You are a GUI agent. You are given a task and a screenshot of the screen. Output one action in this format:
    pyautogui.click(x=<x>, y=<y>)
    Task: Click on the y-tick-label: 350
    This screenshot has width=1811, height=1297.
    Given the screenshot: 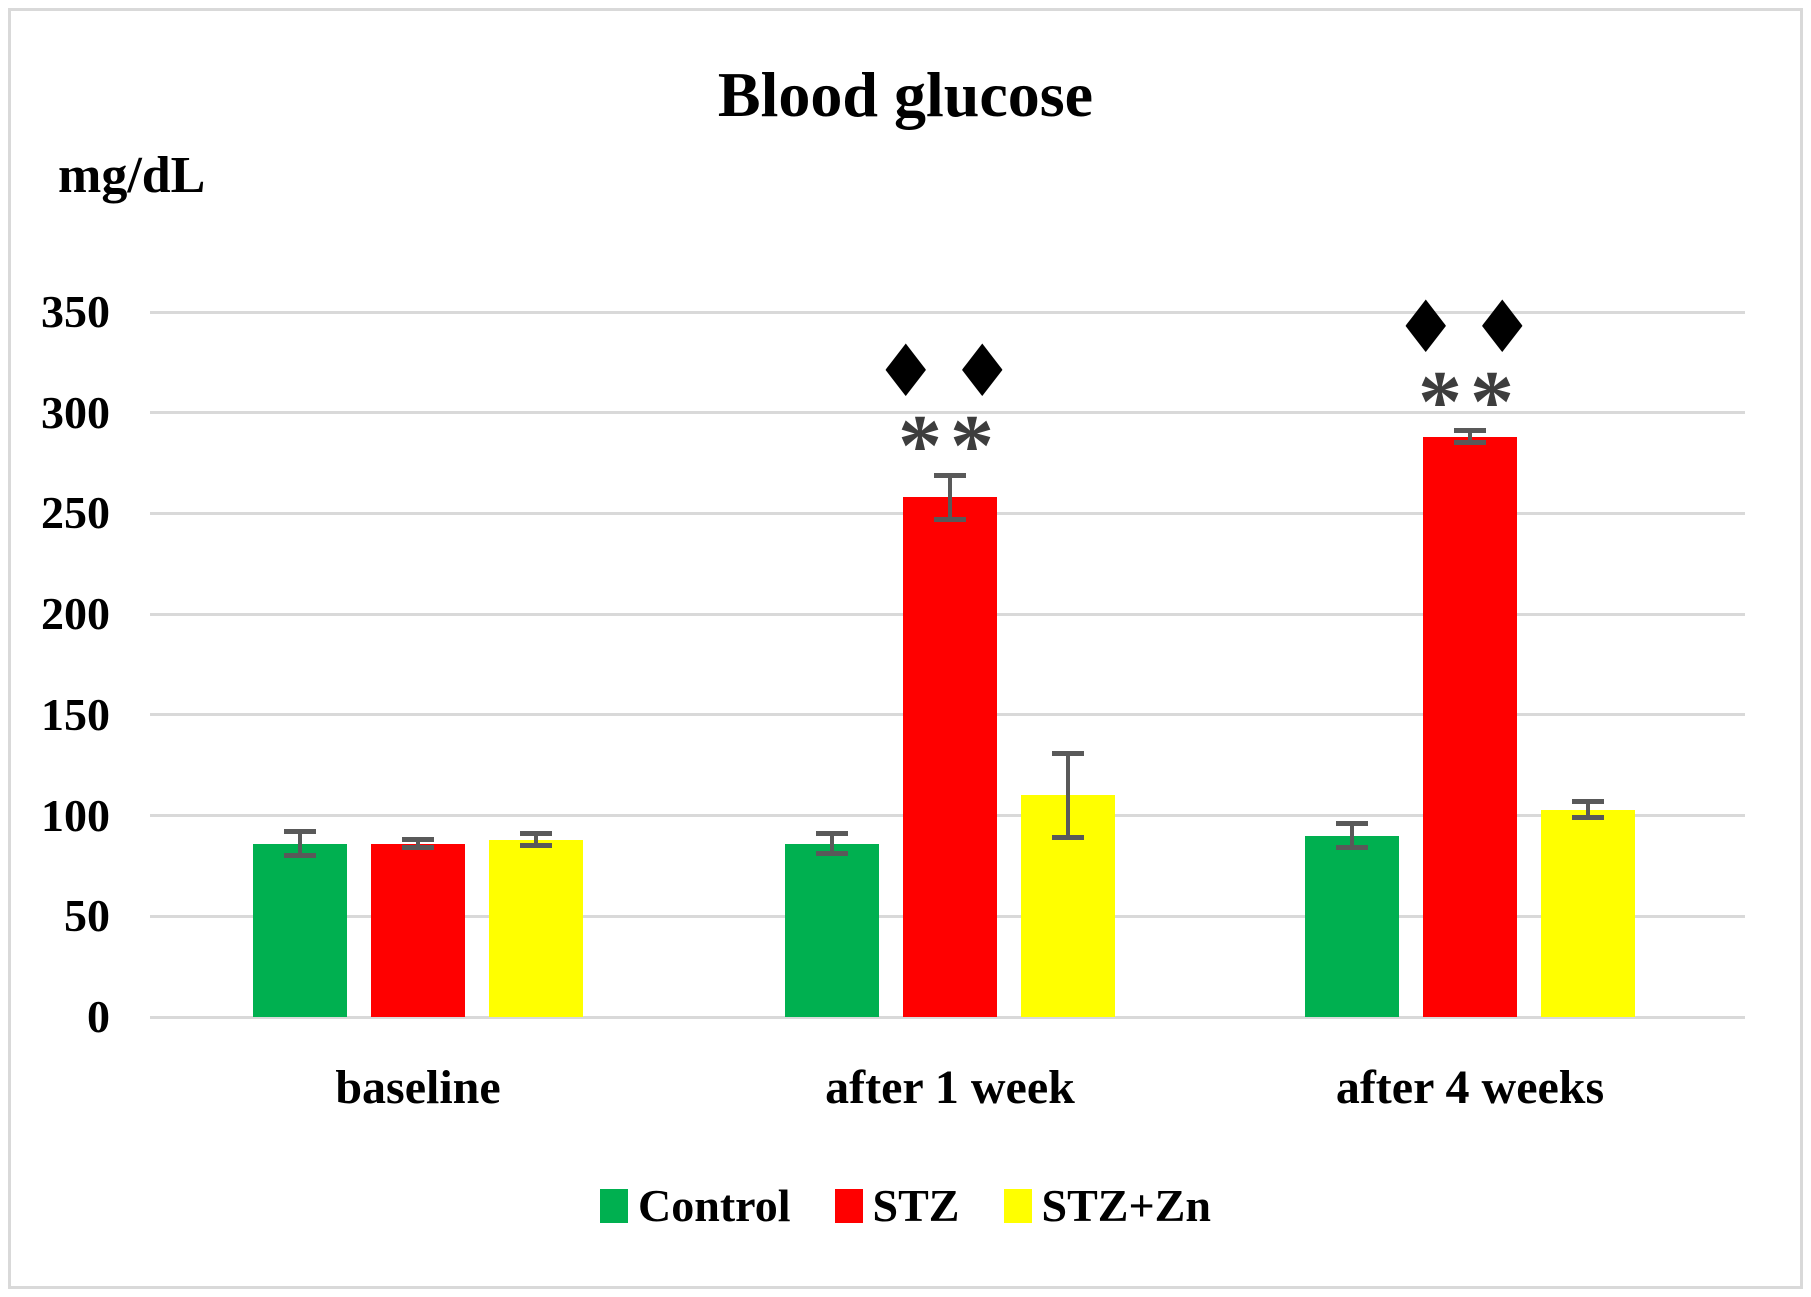 What is the action you would take?
    pyautogui.click(x=75, y=311)
    